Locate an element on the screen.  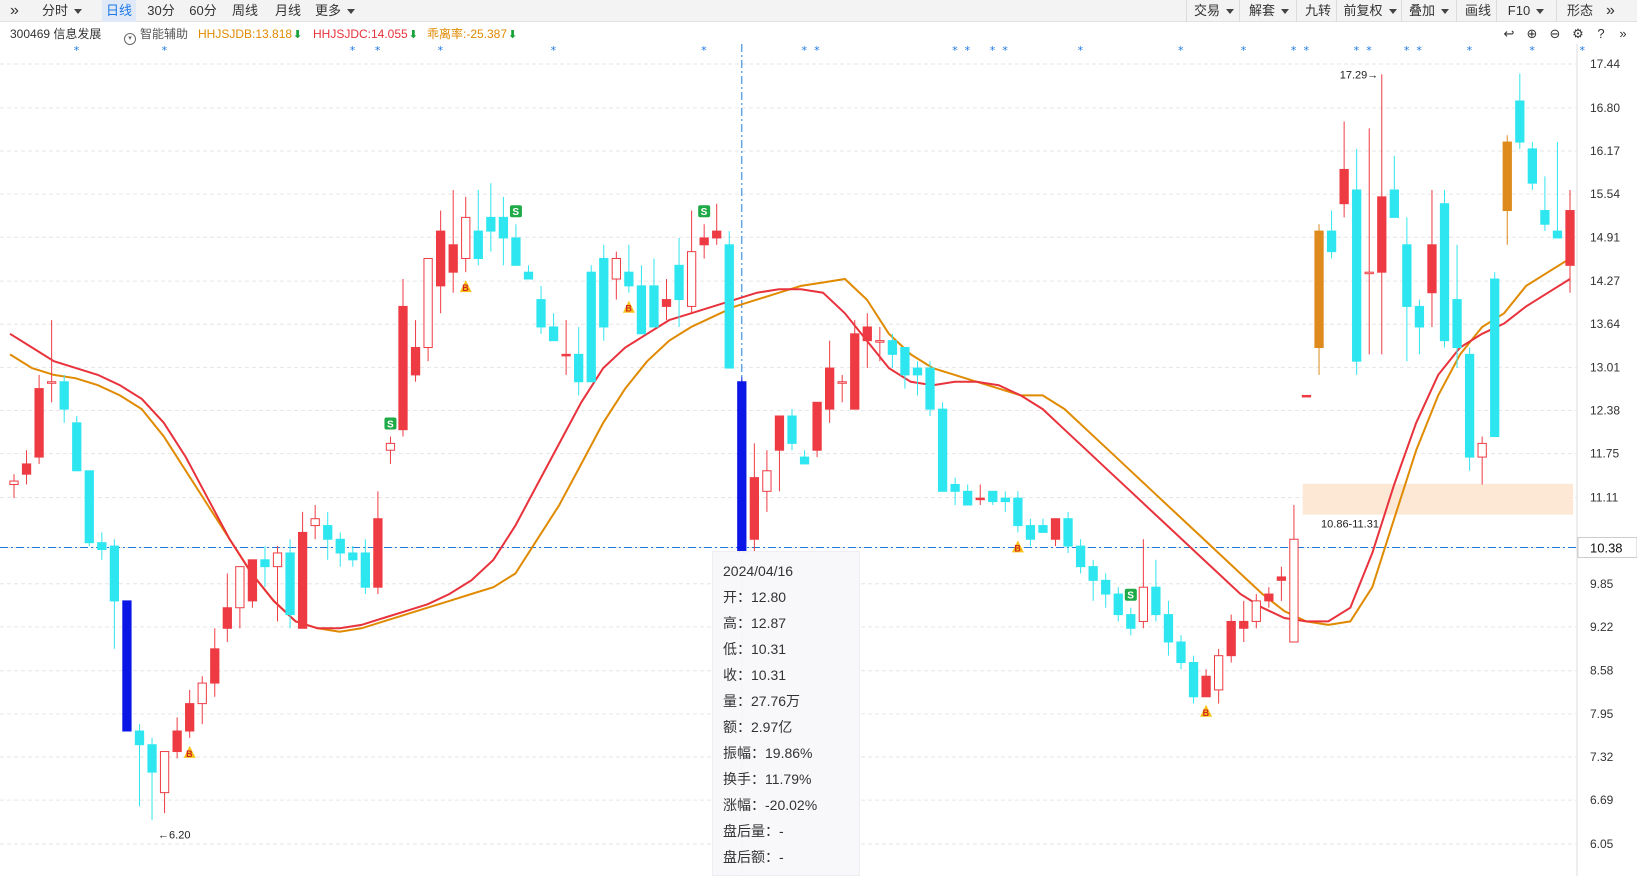
tool-menu-6: F10 is located at coordinates (1526, 11).